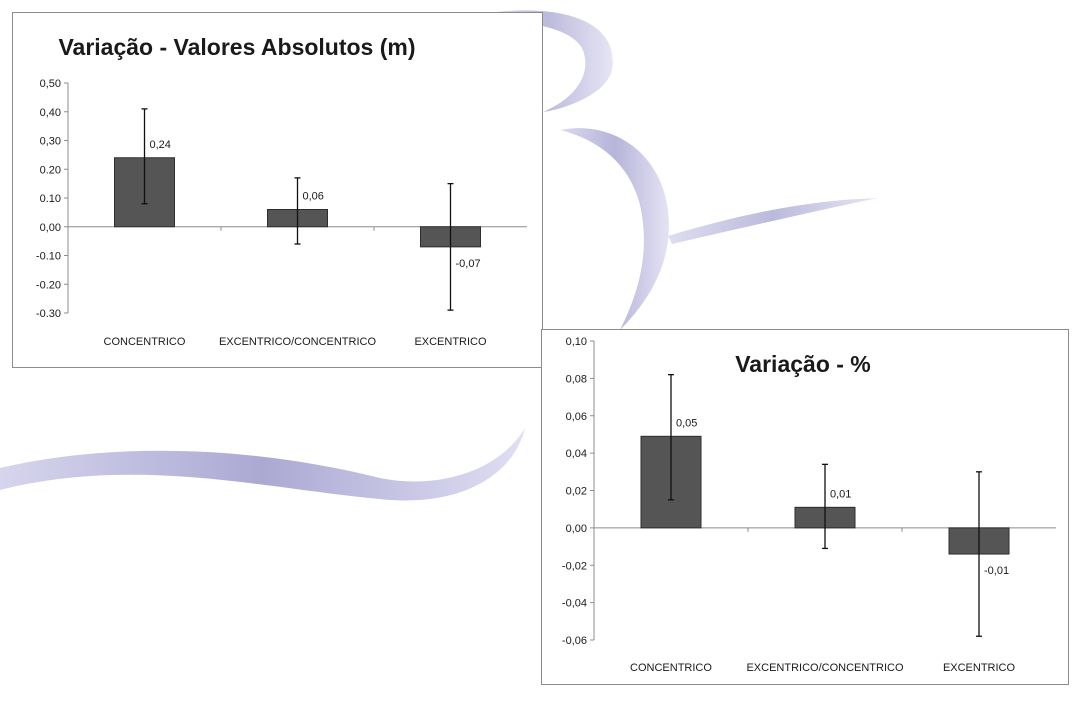 This screenshot has height=720, width=1080. Describe the element at coordinates (574, 641) in the screenshot. I see `y-tick-label: -0,06` at that location.